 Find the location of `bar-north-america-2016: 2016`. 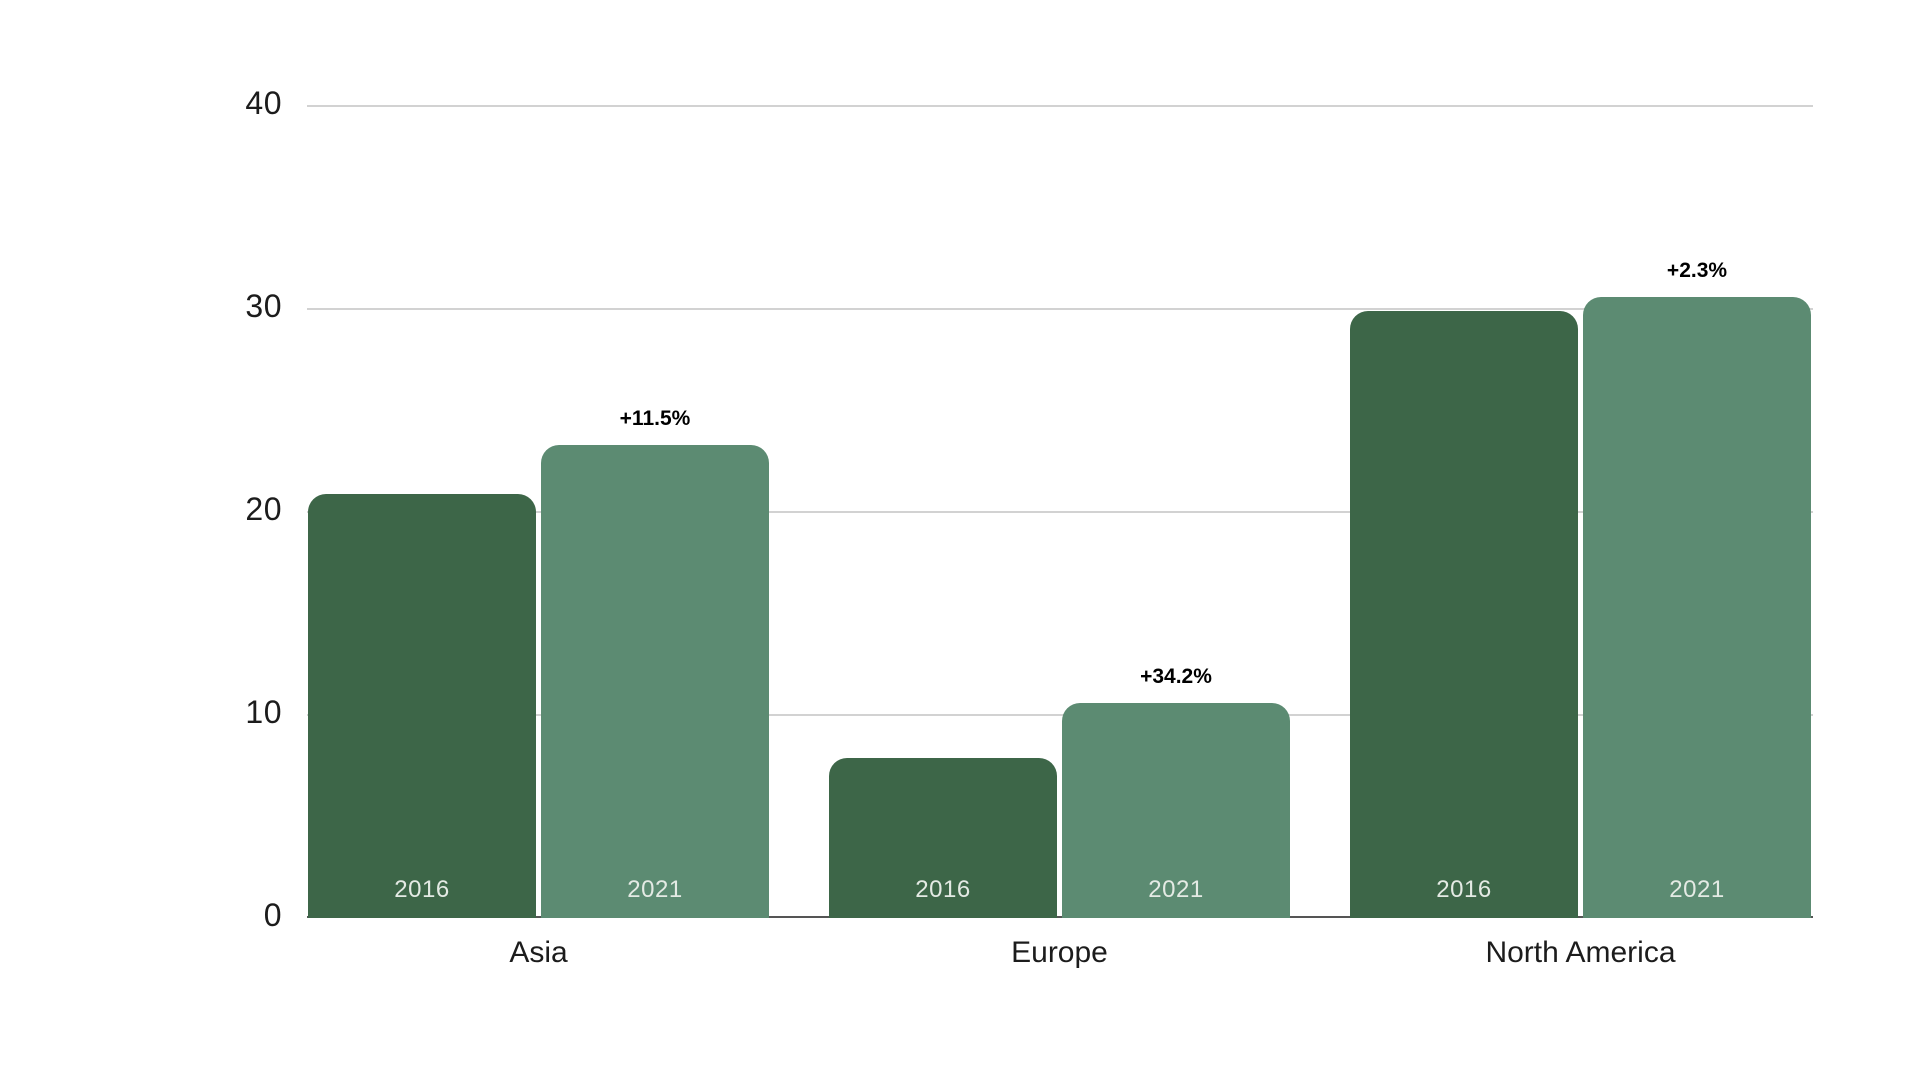

bar-north-america-2016: 2016 is located at coordinates (1464, 614).